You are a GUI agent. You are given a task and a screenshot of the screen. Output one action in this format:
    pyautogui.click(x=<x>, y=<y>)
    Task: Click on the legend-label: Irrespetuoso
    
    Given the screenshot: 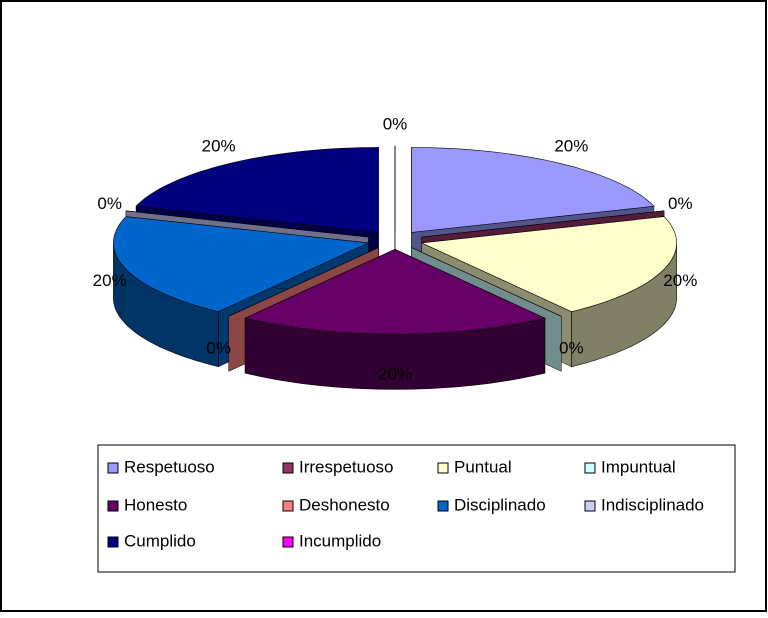 What is the action you would take?
    pyautogui.click(x=346, y=466)
    